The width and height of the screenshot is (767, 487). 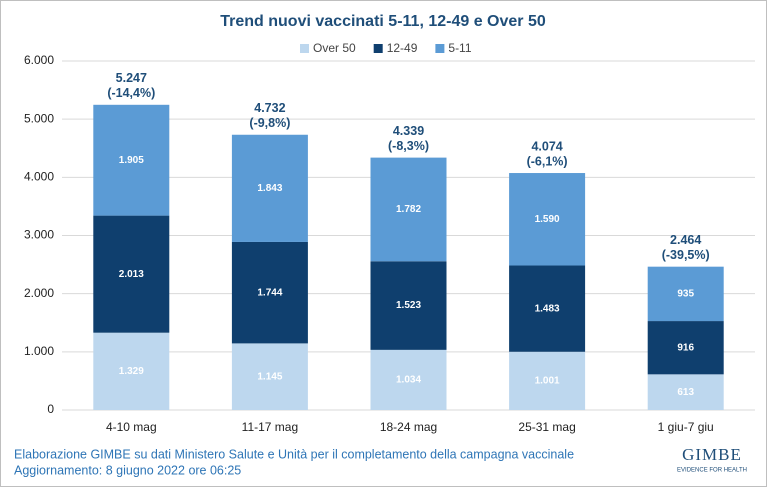 I want to click on legend-label: Over 50, so click(x=334, y=48).